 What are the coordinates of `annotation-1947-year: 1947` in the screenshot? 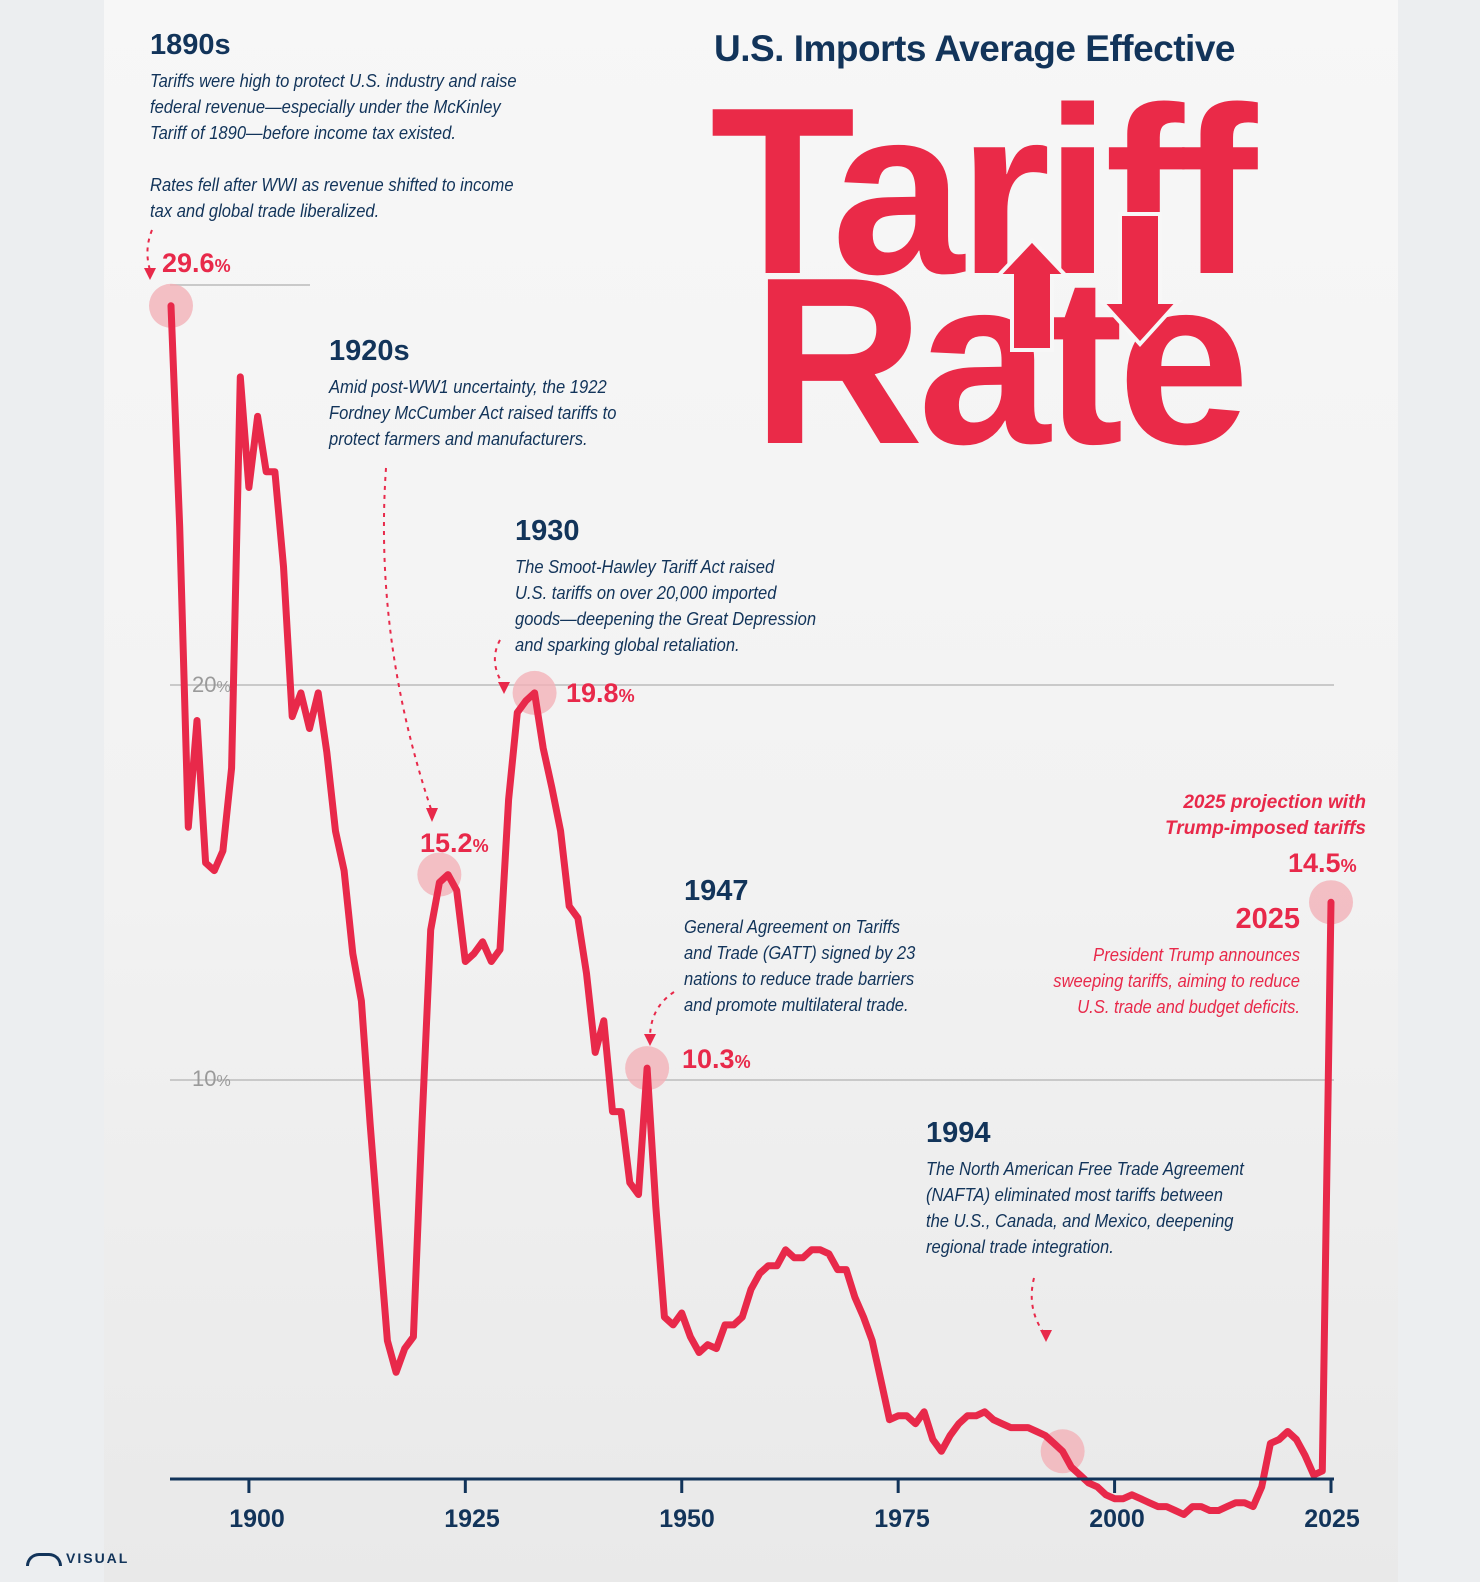 It's located at (716, 891).